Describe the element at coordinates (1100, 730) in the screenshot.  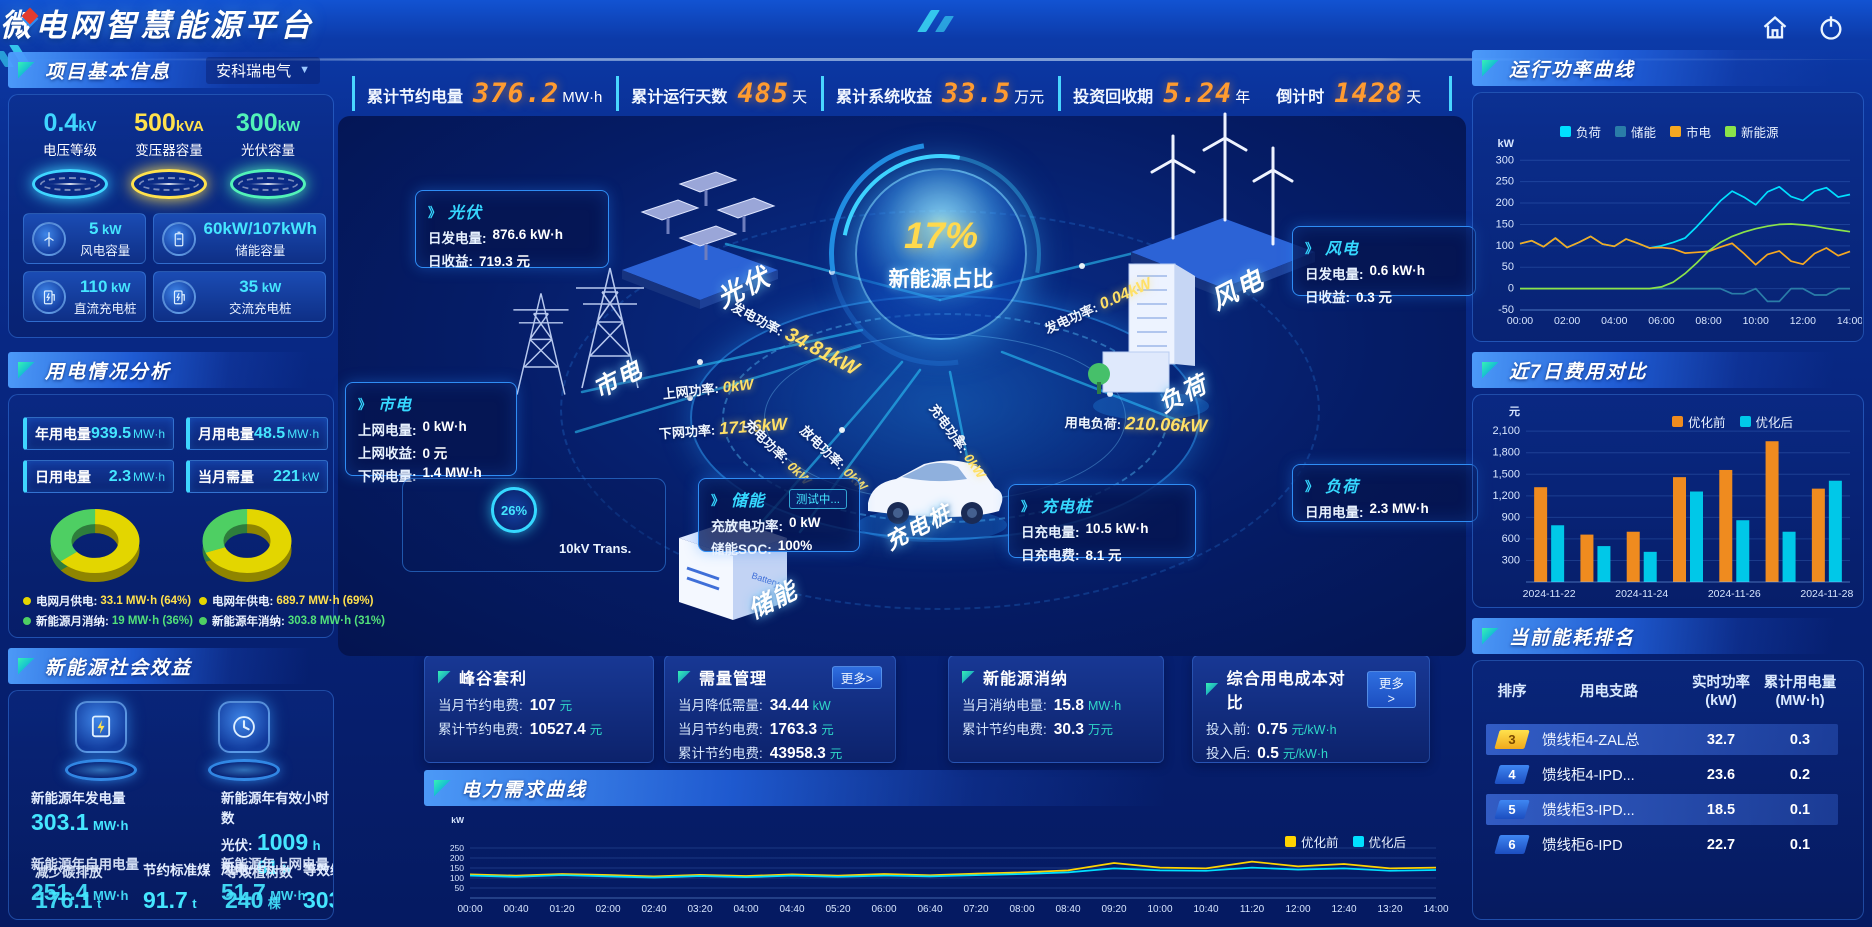
I see `row-unit: 万元` at that location.